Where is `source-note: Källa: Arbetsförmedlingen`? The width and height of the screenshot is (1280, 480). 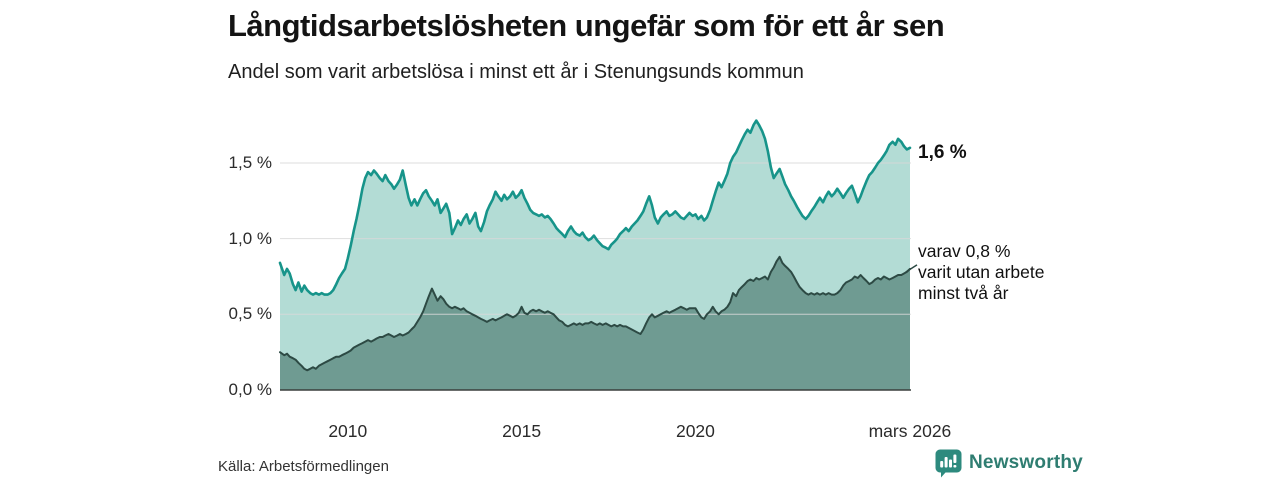
source-note: Källa: Arbetsförmedlingen is located at coordinates (303, 466).